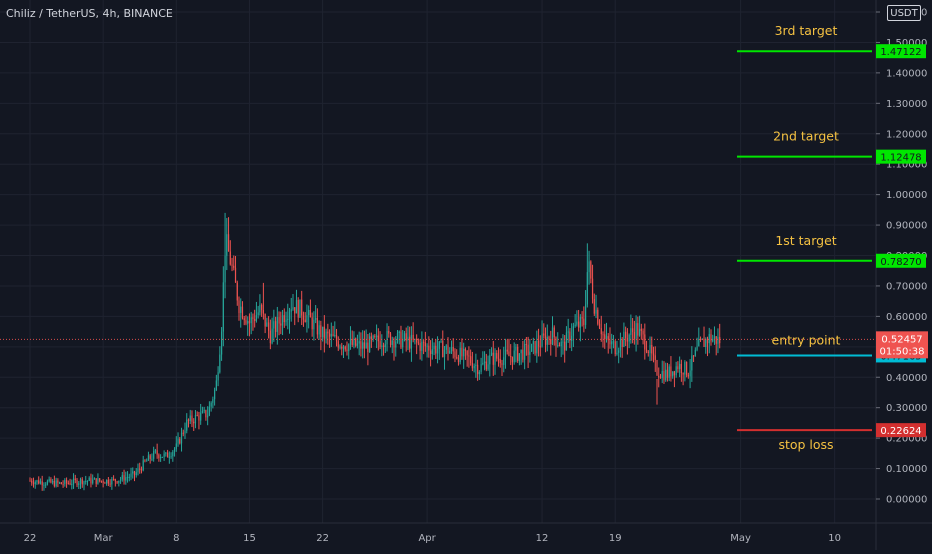 The image size is (932, 554). Describe the element at coordinates (615, 538) in the screenshot. I see `x-tick-label: 19` at that location.